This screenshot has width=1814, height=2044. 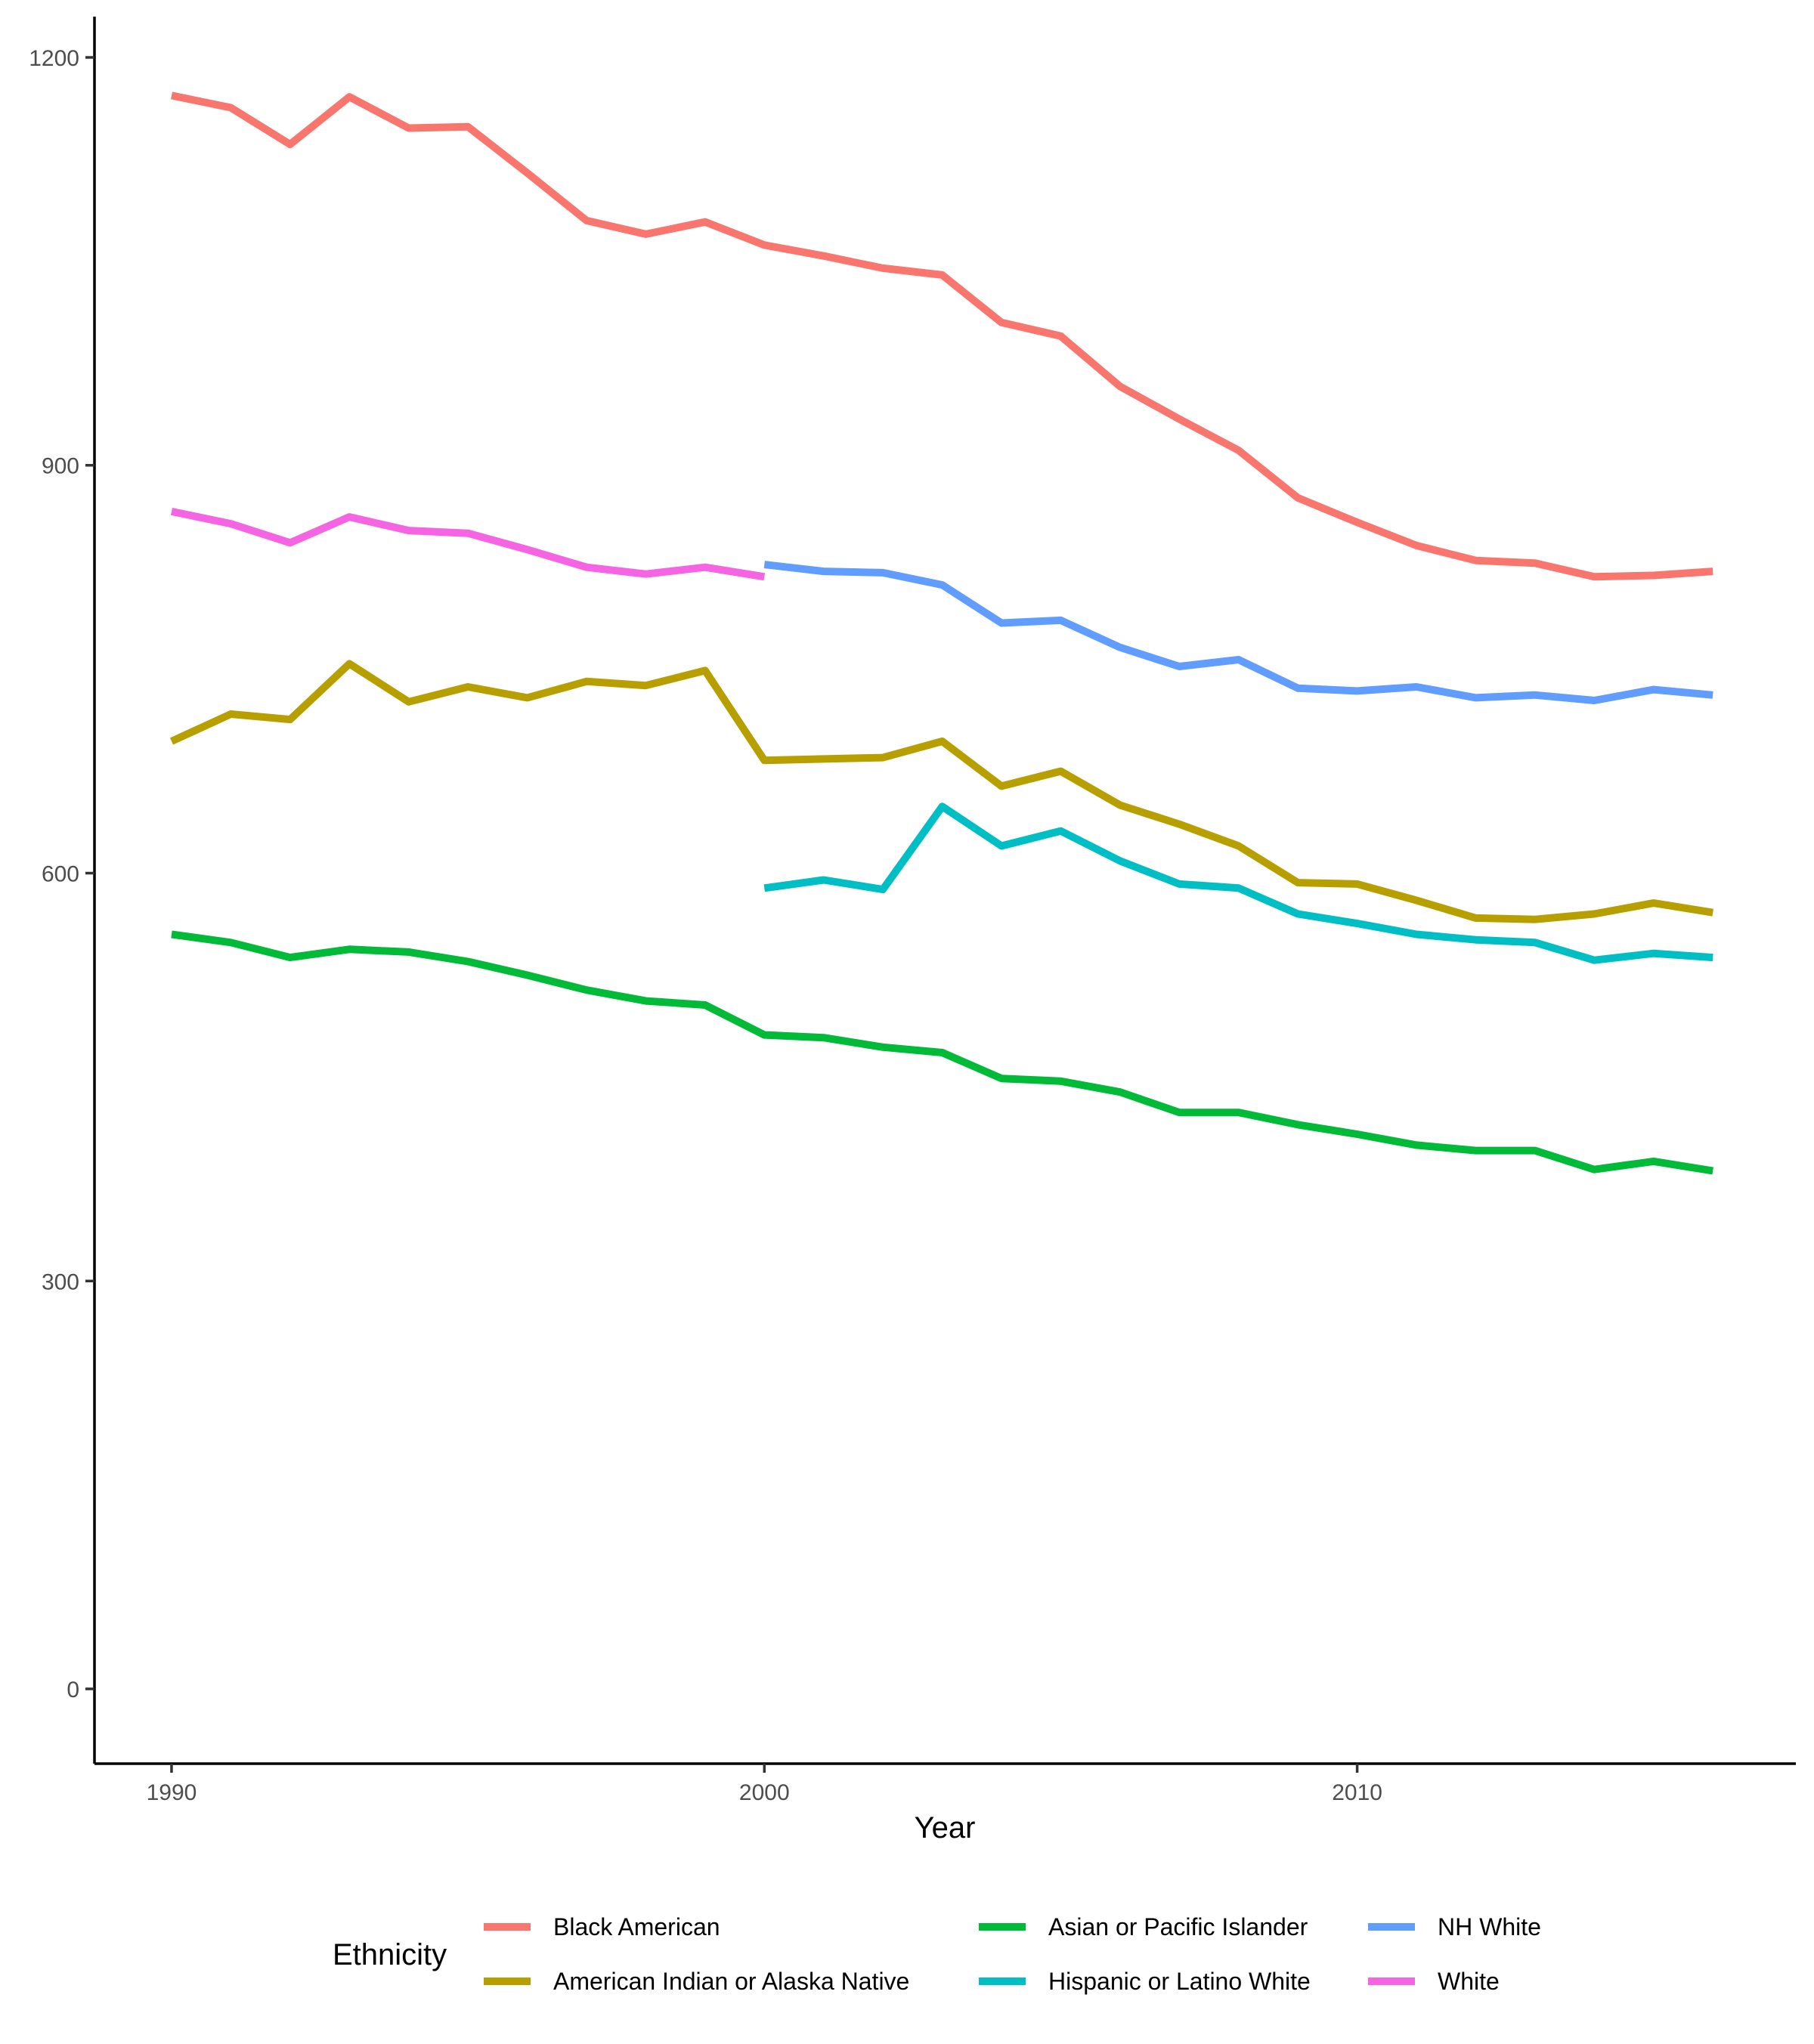 What do you see at coordinates (73, 1690) in the screenshot?
I see `y-tick-label: 0` at bounding box center [73, 1690].